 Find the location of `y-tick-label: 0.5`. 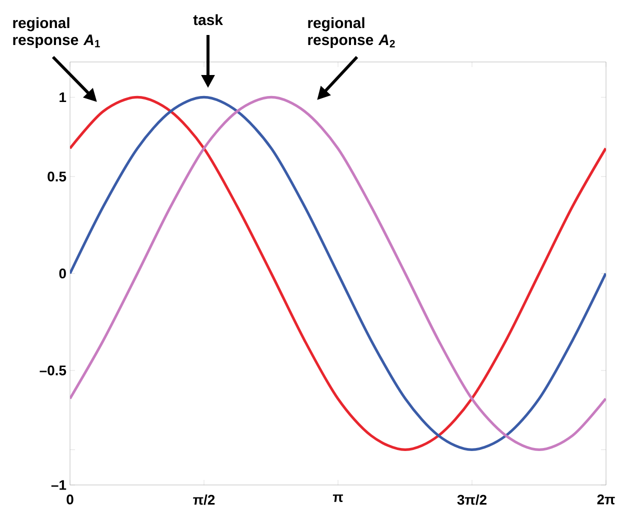

y-tick-label: 0.5 is located at coordinates (57, 177).